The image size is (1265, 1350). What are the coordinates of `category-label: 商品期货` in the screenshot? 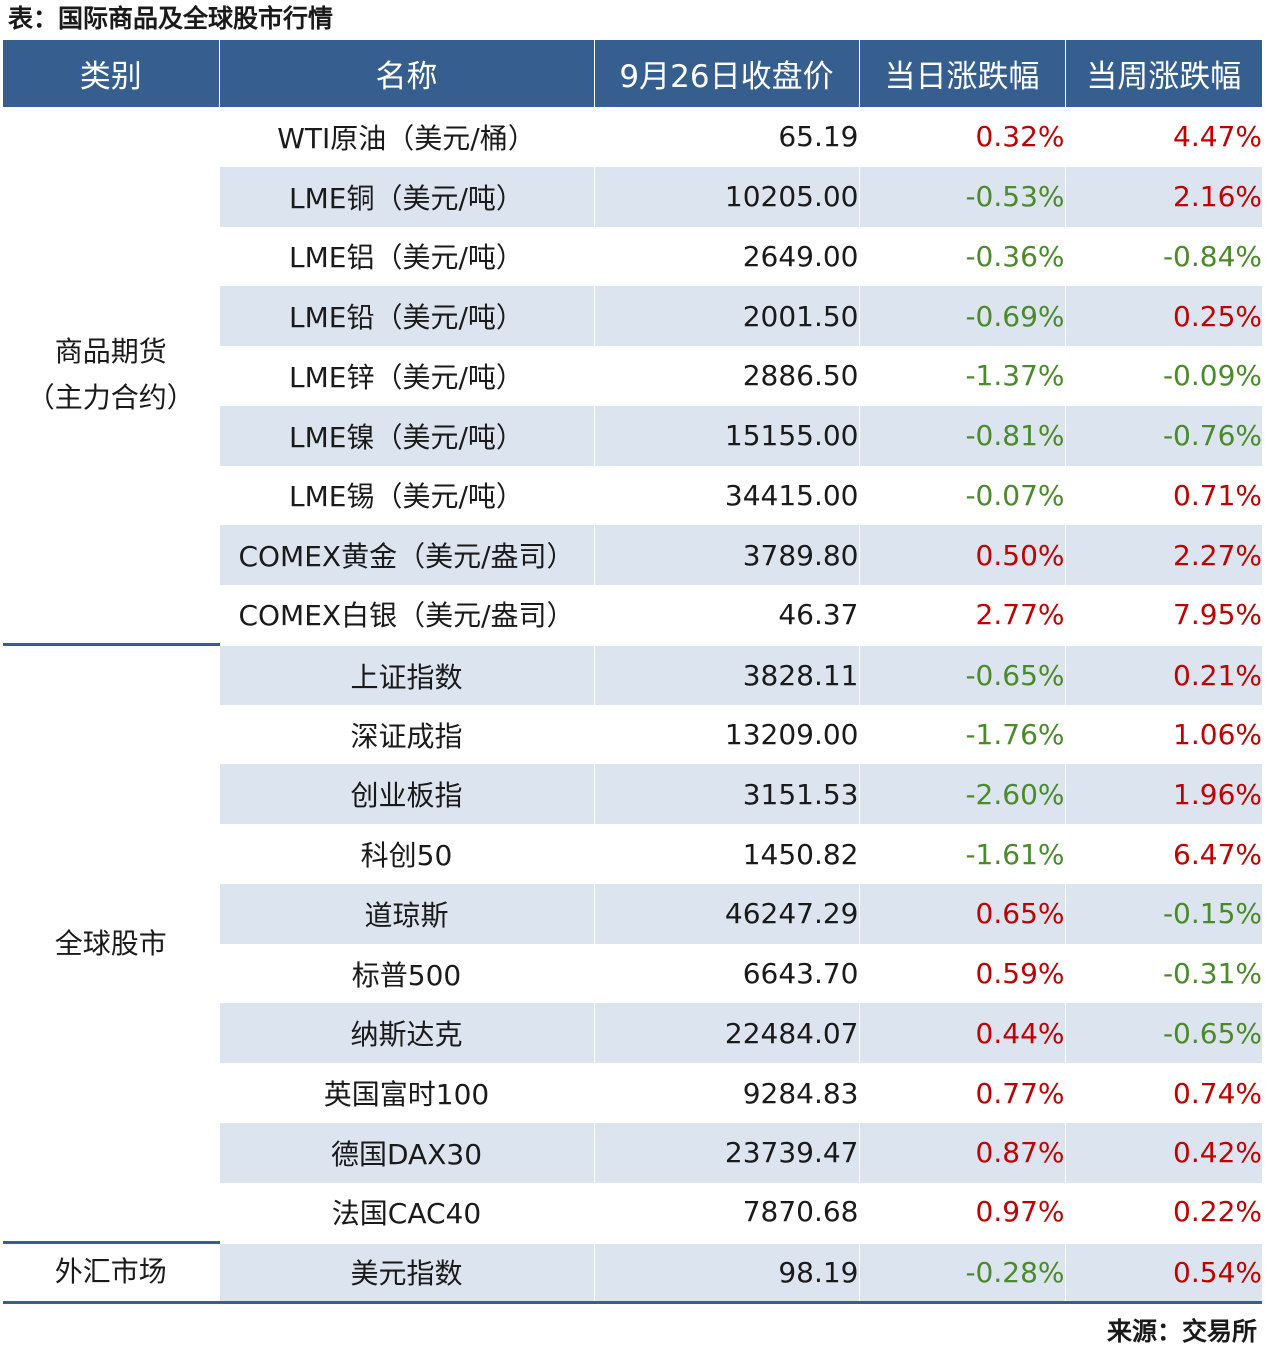 It's located at (110, 352).